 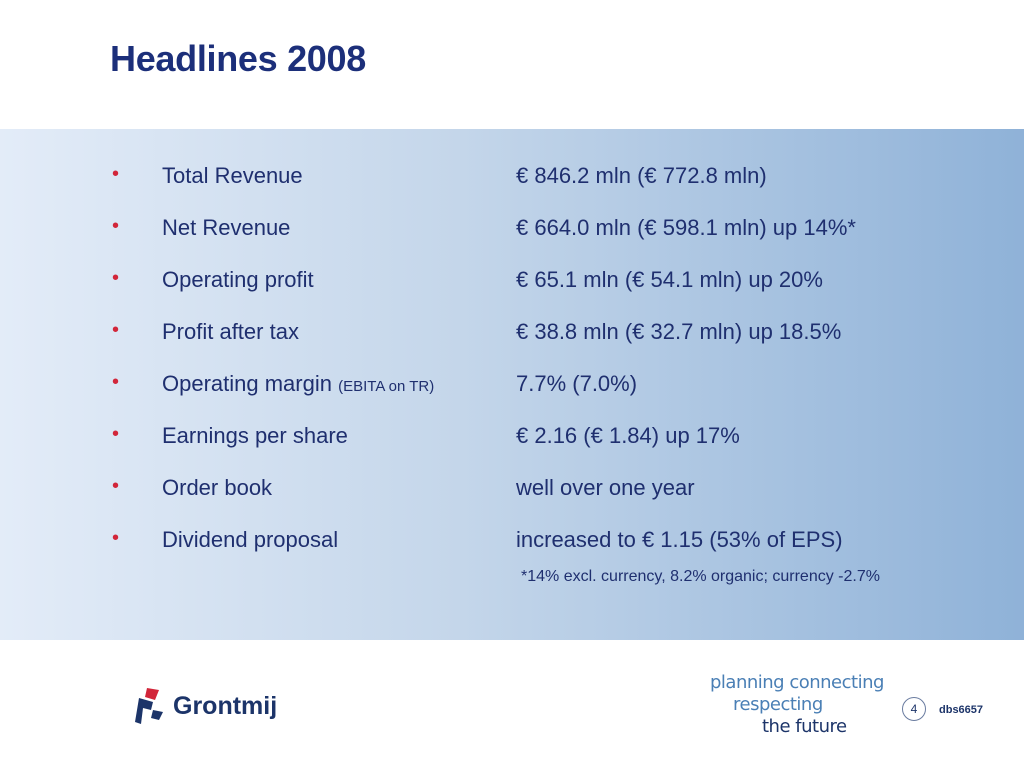 What do you see at coordinates (238, 58) in the screenshot?
I see `slide-title: Headlines 2008` at bounding box center [238, 58].